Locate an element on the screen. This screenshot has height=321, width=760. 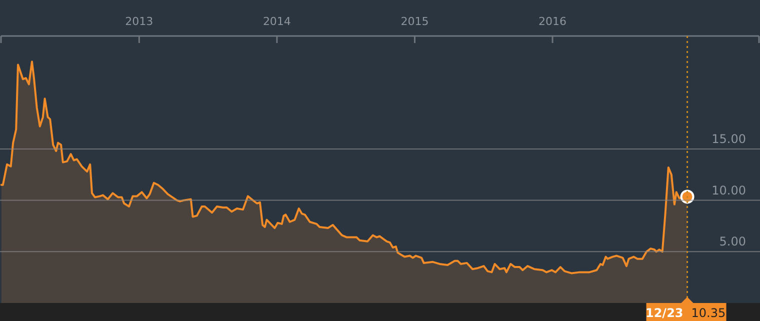
y-tick-label: 15.00 is located at coordinates (729, 139).